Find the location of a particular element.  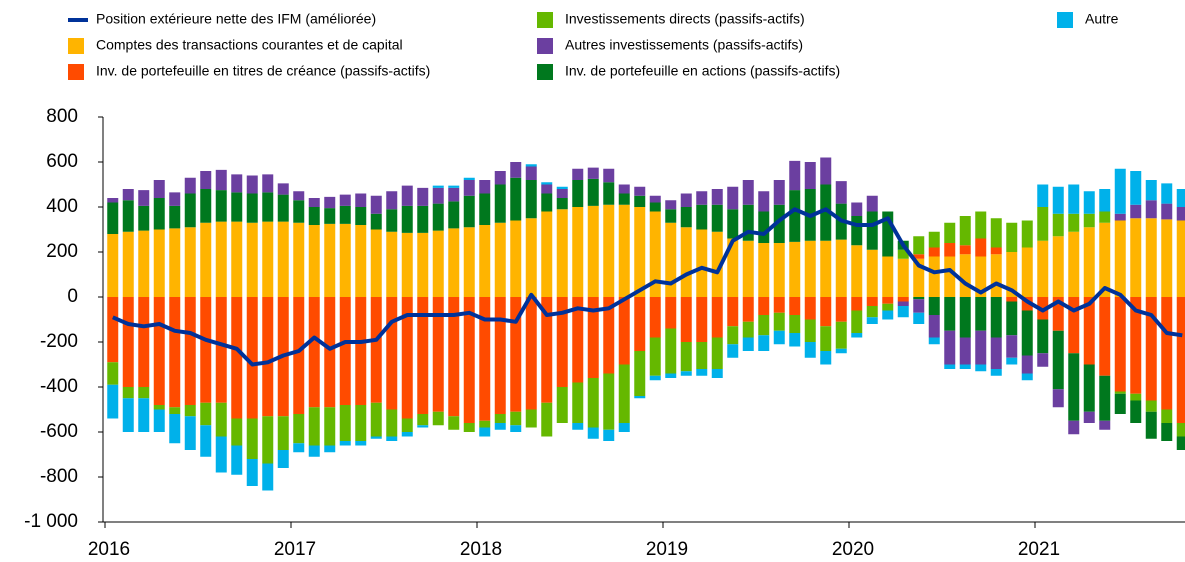

x-tick-label: 2016 is located at coordinates (109, 549).